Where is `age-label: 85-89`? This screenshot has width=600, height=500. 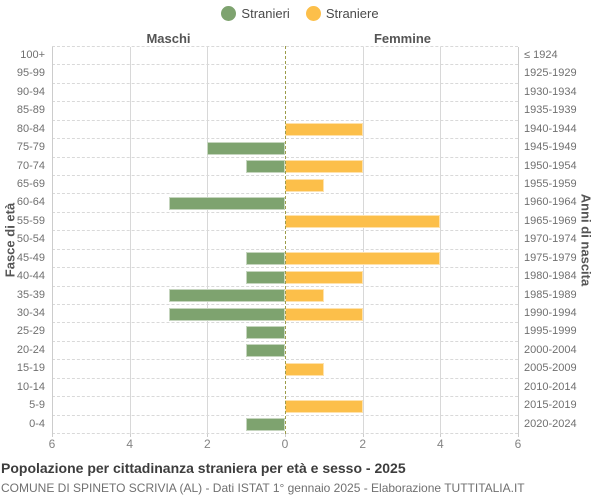 age-label: 85-89 is located at coordinates (30, 110).